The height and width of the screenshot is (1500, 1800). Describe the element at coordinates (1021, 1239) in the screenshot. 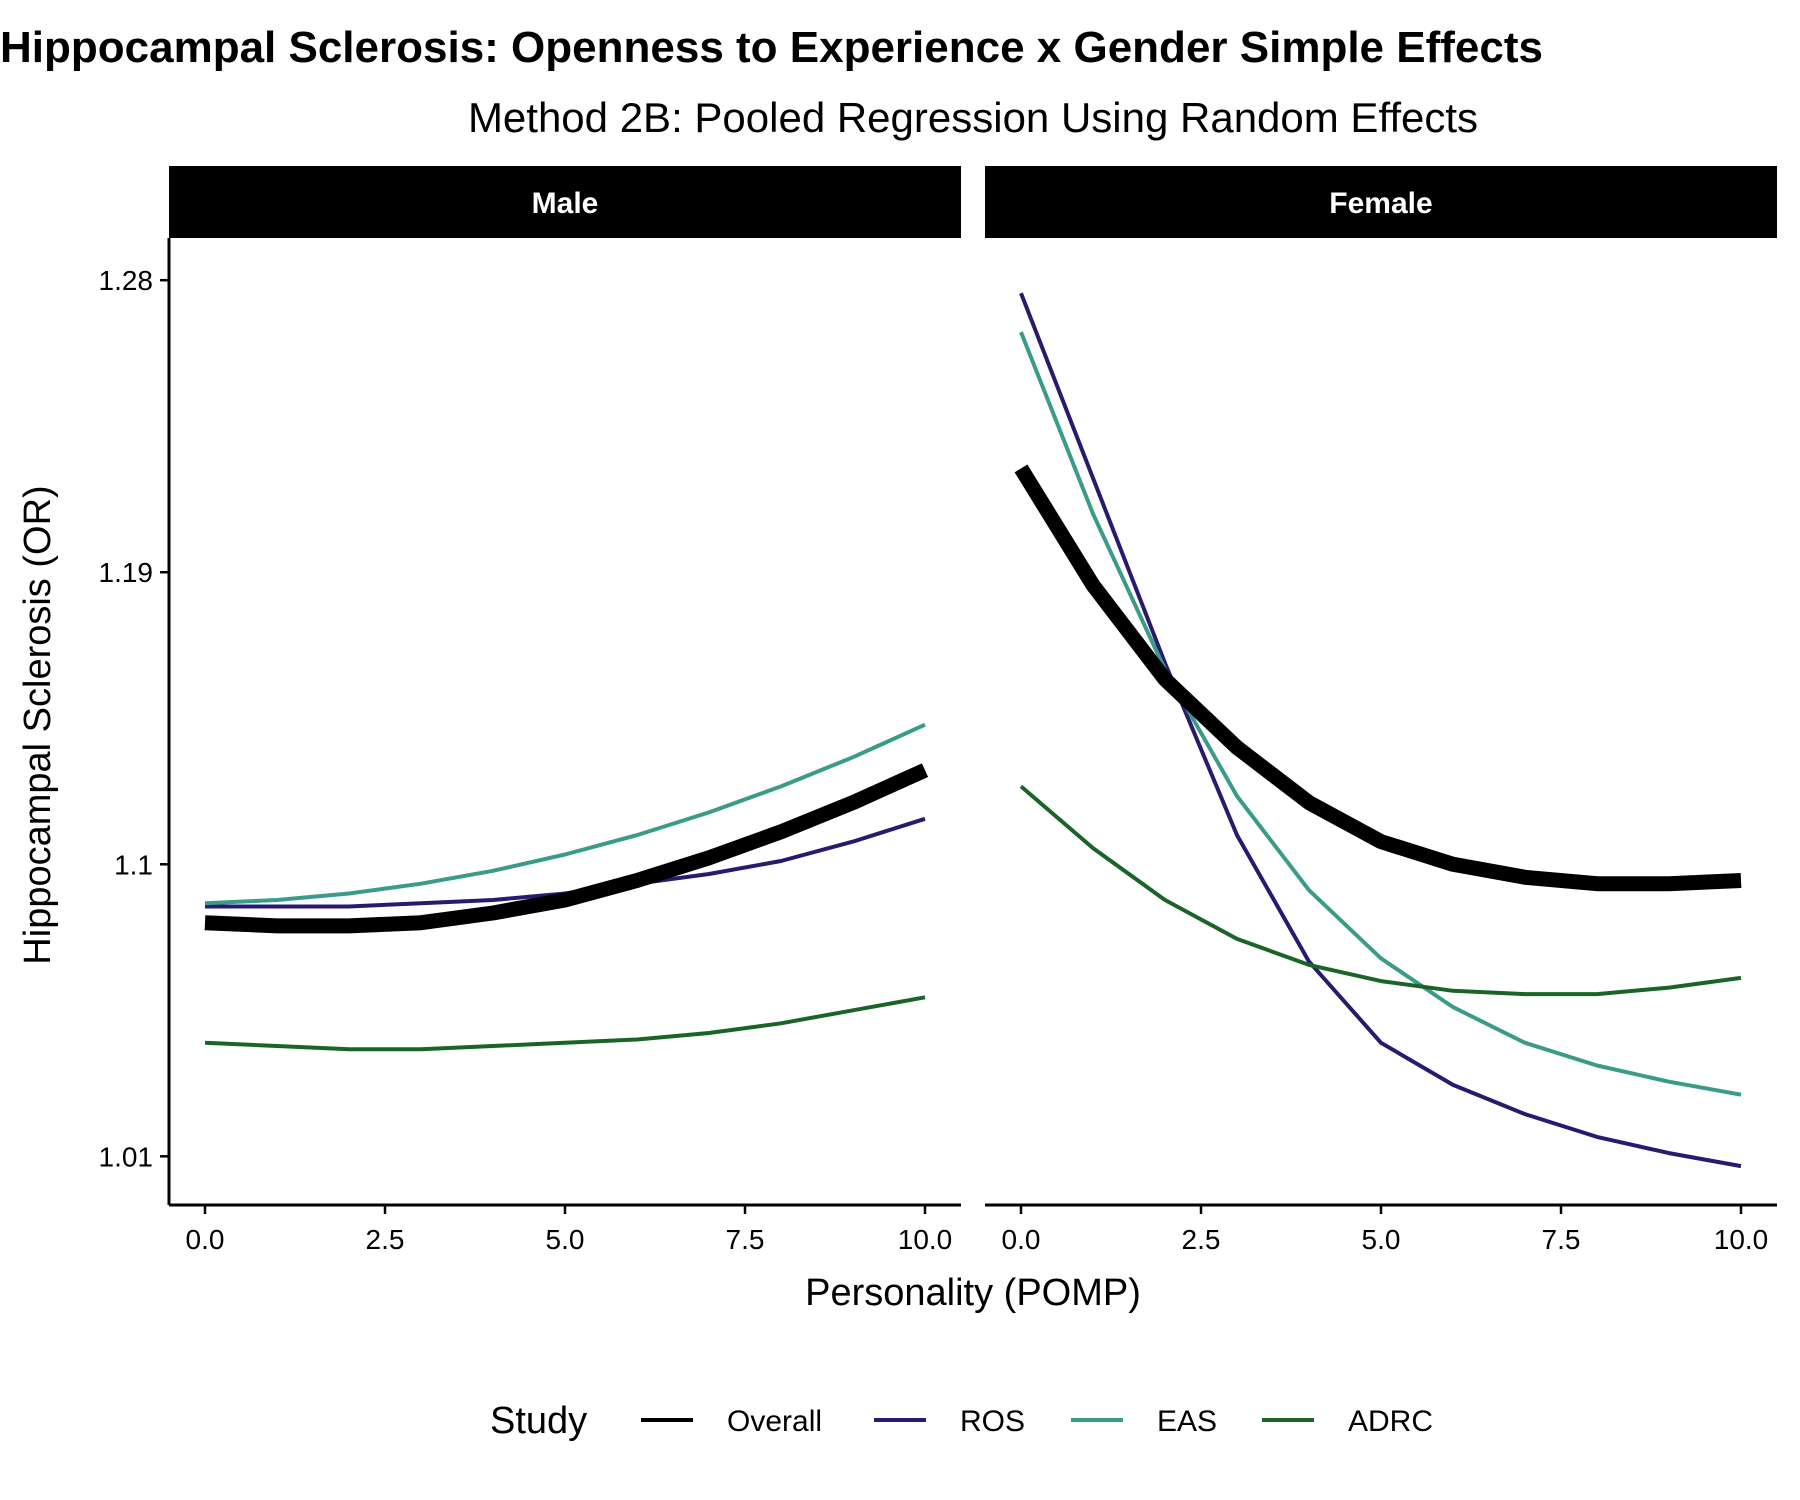

I see `x-tick-label-female: 0.0` at that location.